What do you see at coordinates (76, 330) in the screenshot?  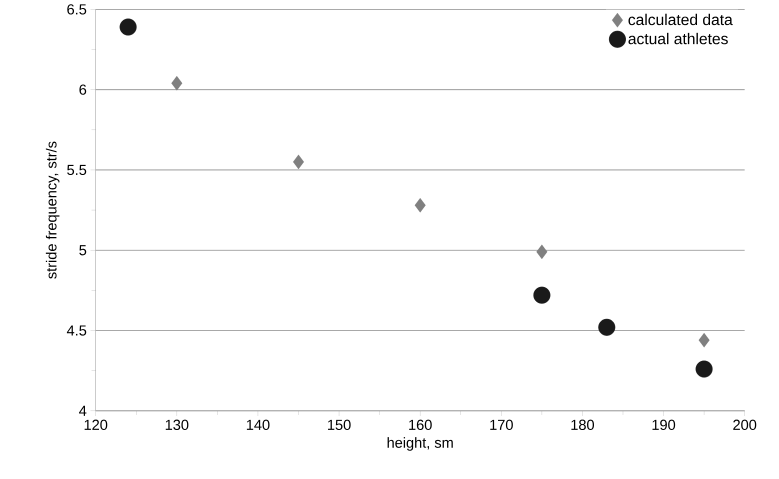 I see `y-tick-label: 4.5` at bounding box center [76, 330].